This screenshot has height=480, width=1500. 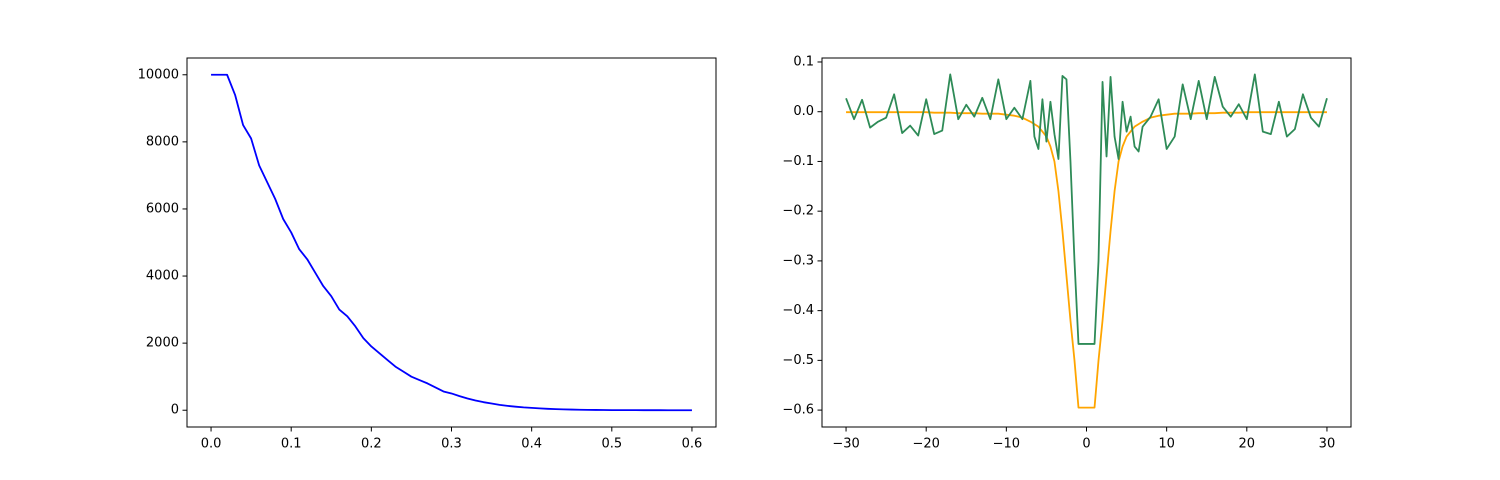 What do you see at coordinates (371, 444) in the screenshot?
I see `x-tick-label: 0.2` at bounding box center [371, 444].